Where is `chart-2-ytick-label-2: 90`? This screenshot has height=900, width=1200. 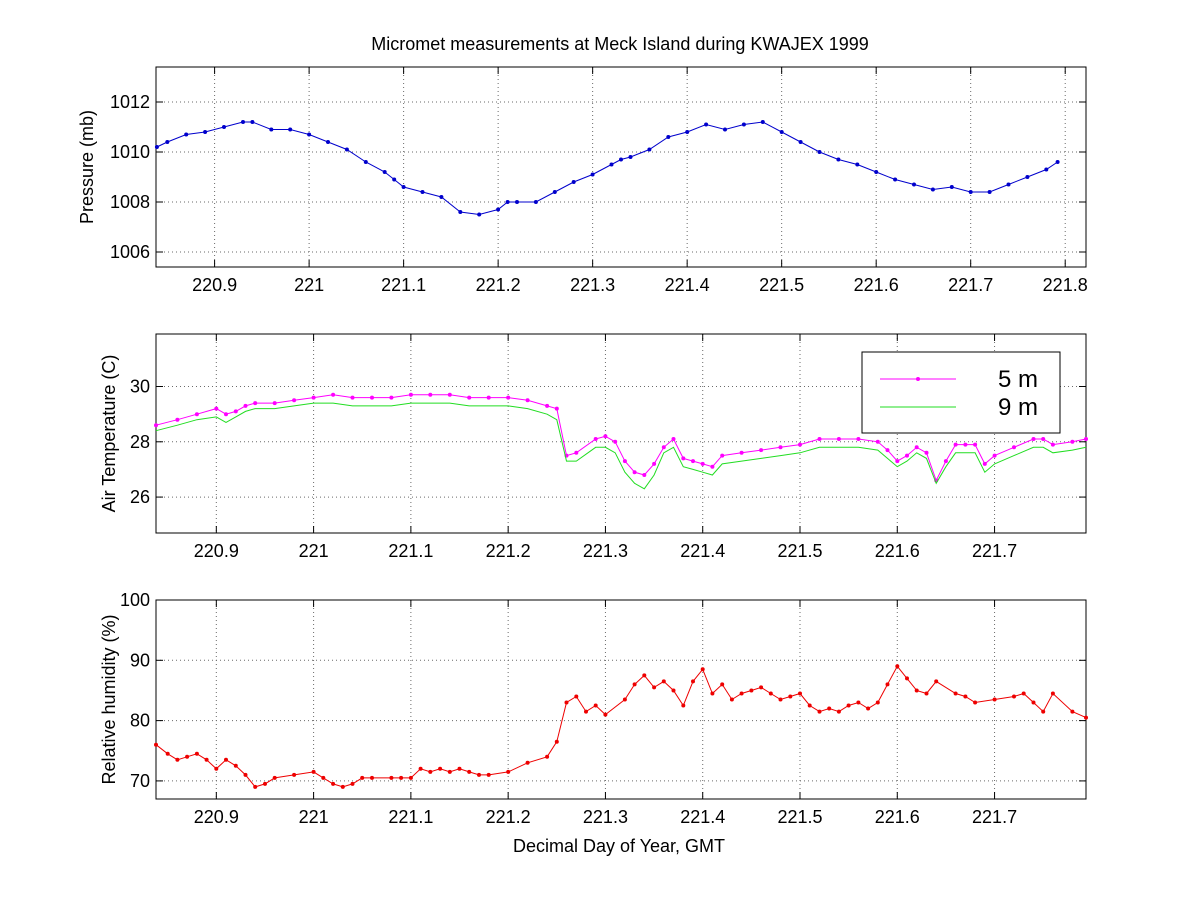 chart-2-ytick-label-2: 90 is located at coordinates (140, 660).